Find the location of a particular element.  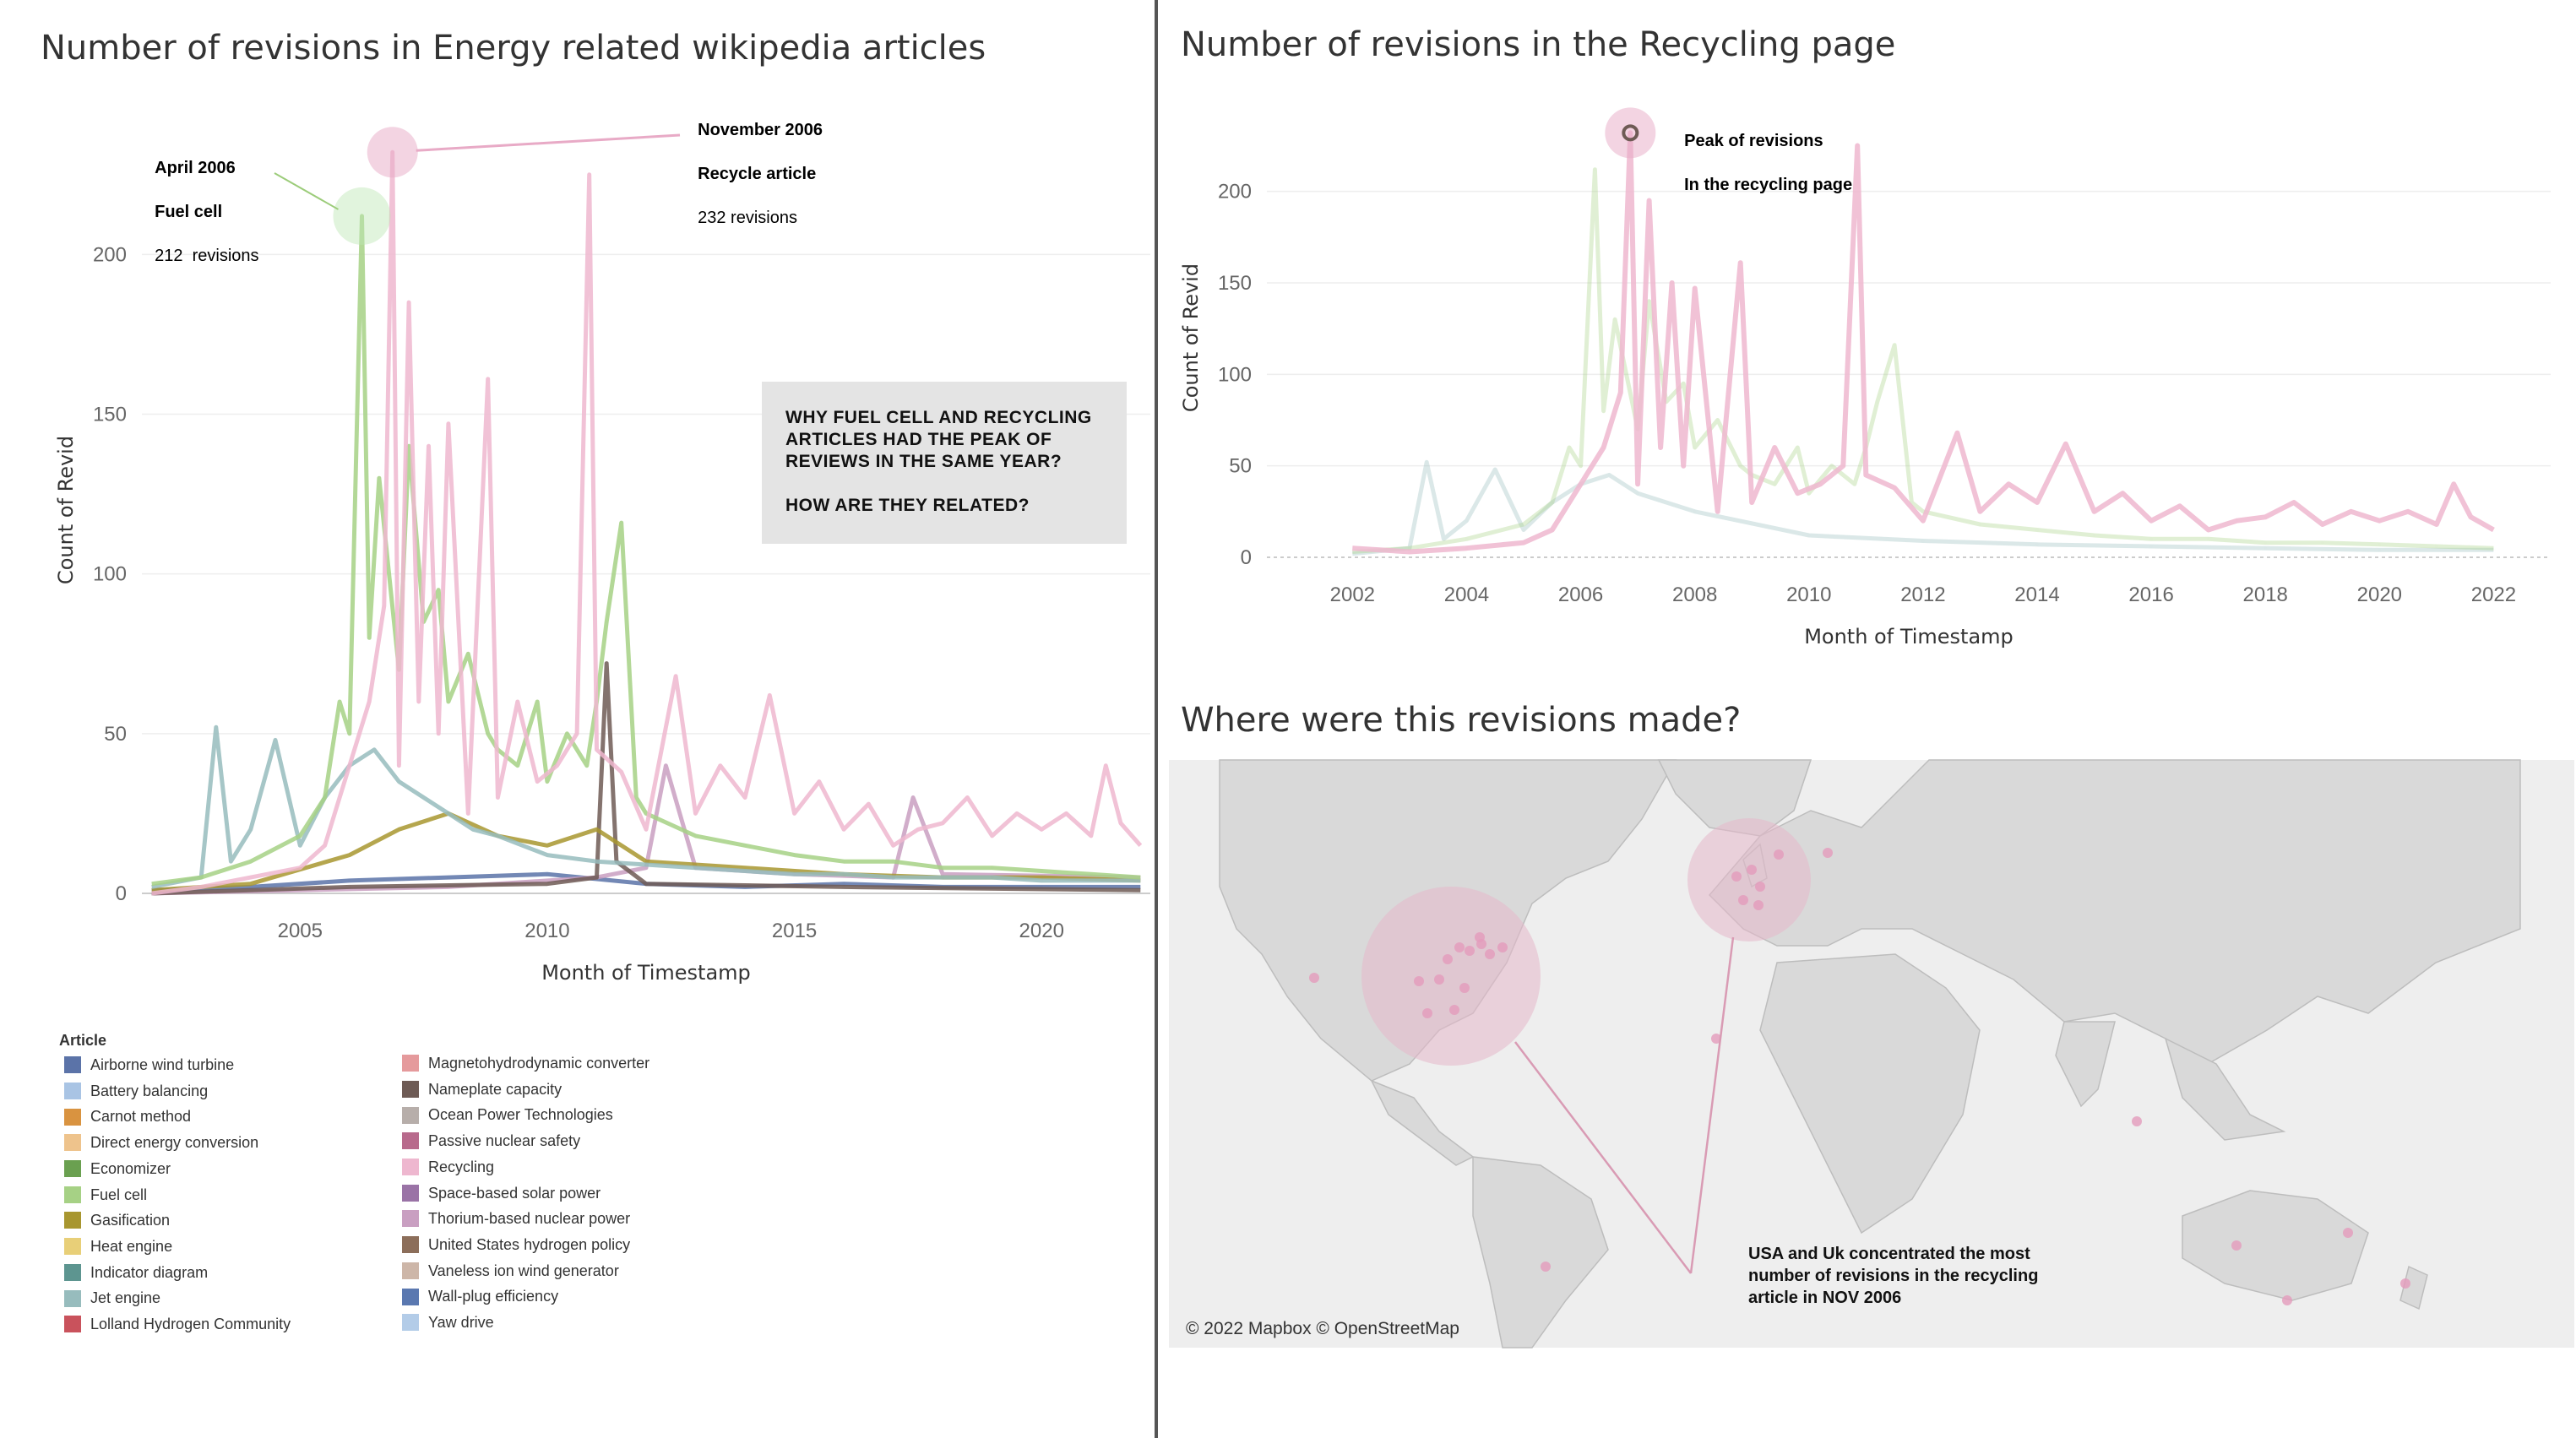

series-line-nameplate-capacity is located at coordinates (646, 778).